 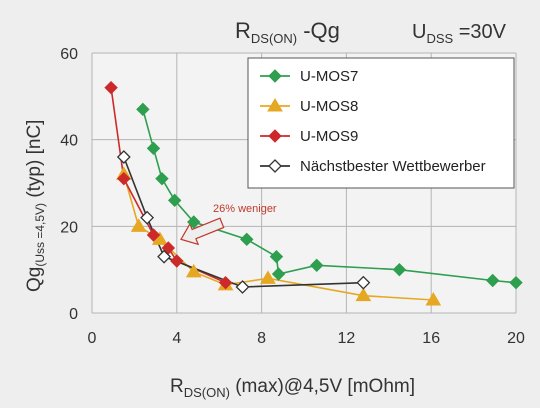 What do you see at coordinates (261, 338) in the screenshot?
I see `x-tick-label: 8` at bounding box center [261, 338].